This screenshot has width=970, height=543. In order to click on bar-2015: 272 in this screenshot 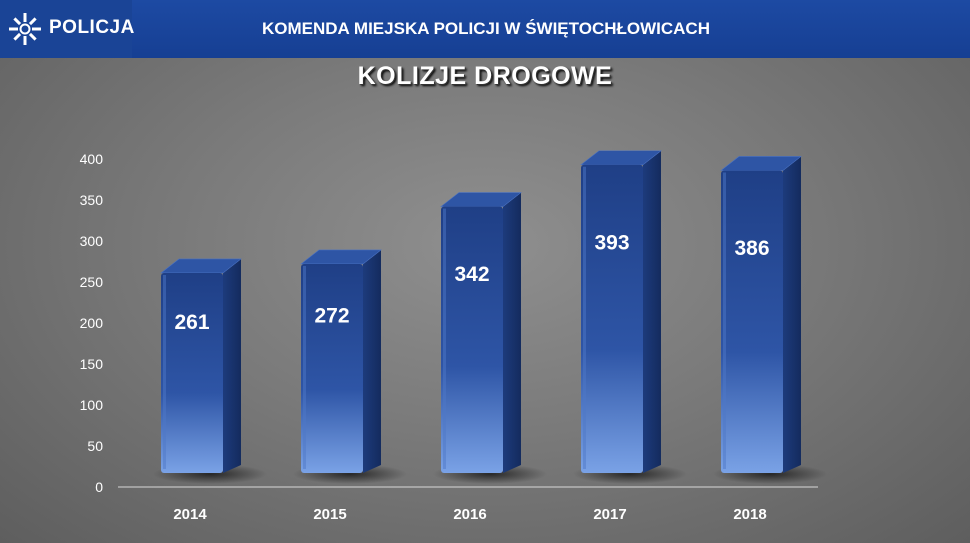, I will do `click(350, 366)`.